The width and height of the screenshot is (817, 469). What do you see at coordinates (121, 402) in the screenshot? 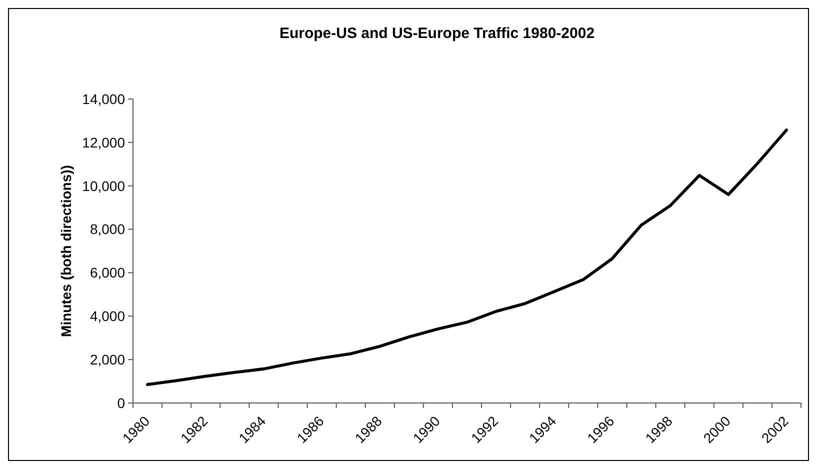
I see `y-tick-label: 0` at bounding box center [121, 402].